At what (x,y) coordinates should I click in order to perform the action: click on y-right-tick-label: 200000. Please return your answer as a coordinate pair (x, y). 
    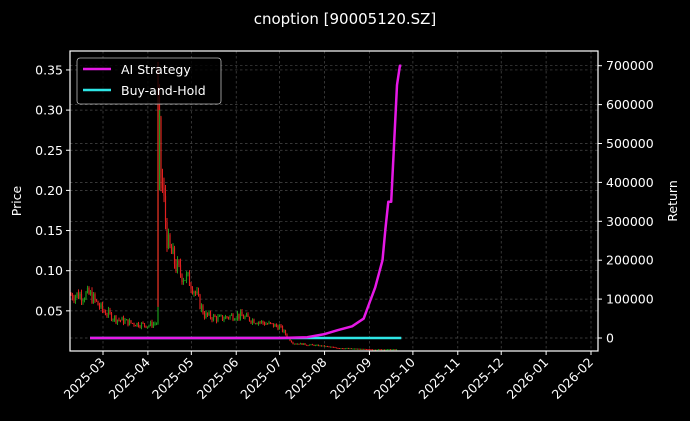
    Looking at the image, I should click on (630, 260).